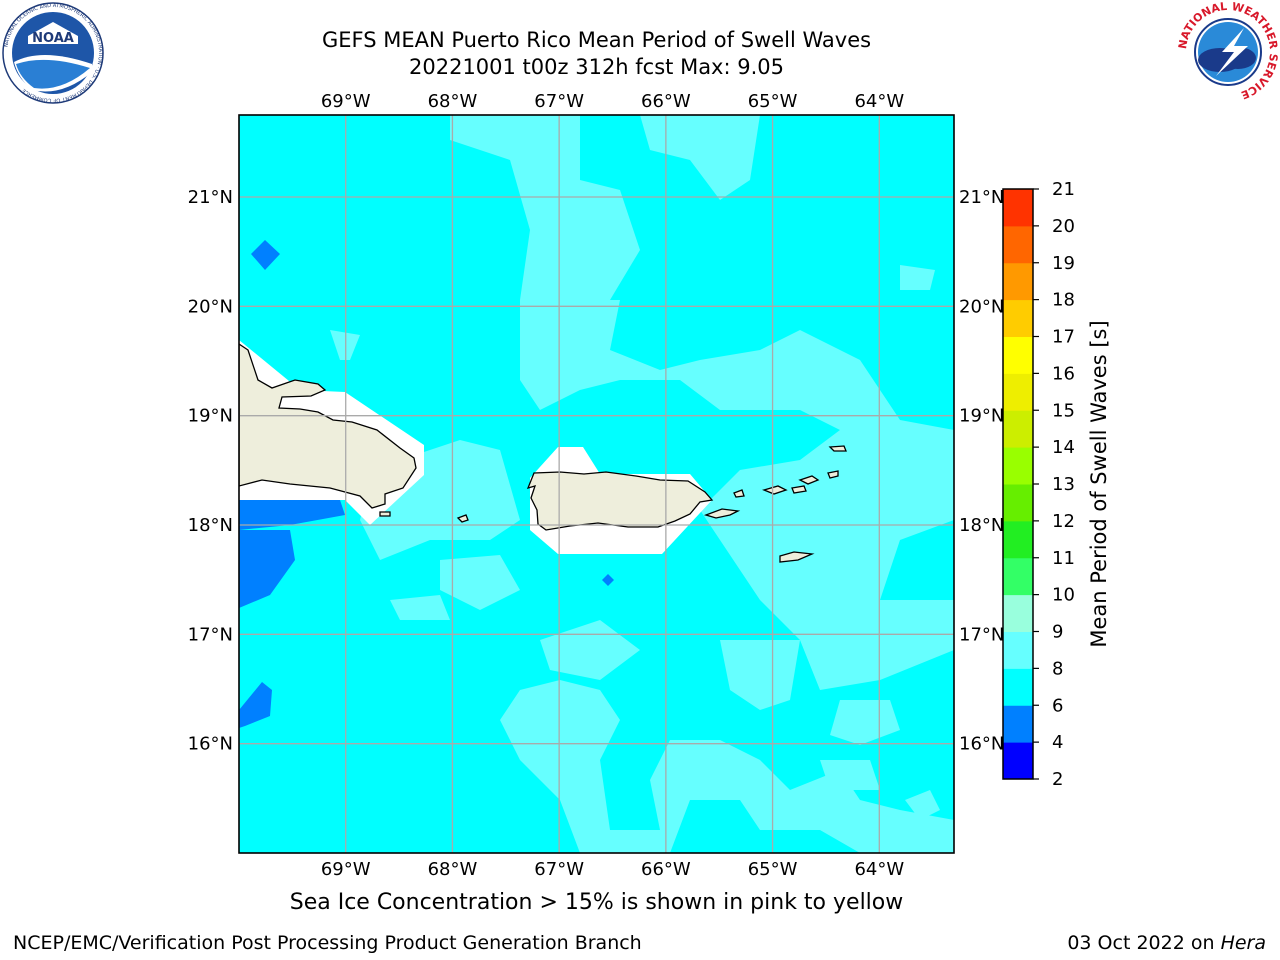  What do you see at coordinates (1063, 410) in the screenshot?
I see `colorbar-tick-label: 15` at bounding box center [1063, 410].